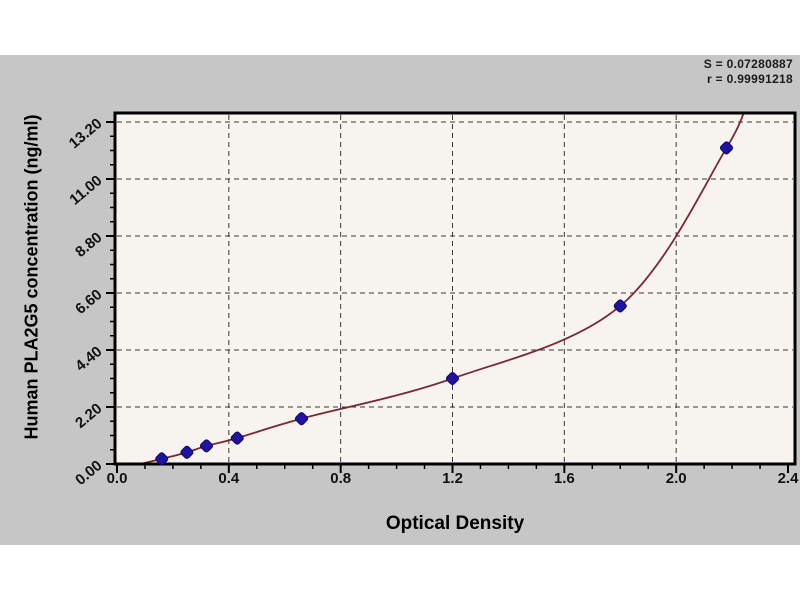  Describe the element at coordinates (455, 523) in the screenshot. I see `x-axis-title: Optical Density` at that location.